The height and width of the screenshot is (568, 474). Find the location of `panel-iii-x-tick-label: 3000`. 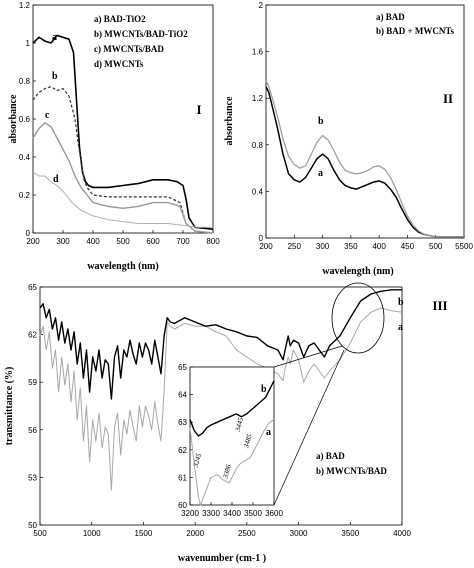

panel-iii-x-tick-label: 3000 is located at coordinates (299, 533).